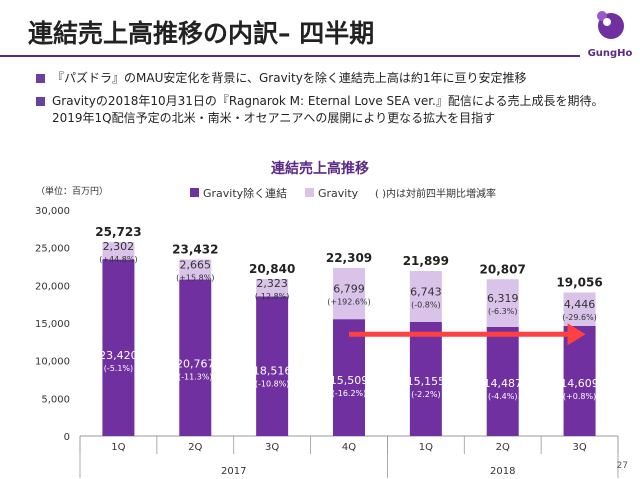 Image resolution: width=640 pixels, height=479 pixels. Describe the element at coordinates (195, 363) in the screenshot. I see `base-value-label: 20,767` at that location.